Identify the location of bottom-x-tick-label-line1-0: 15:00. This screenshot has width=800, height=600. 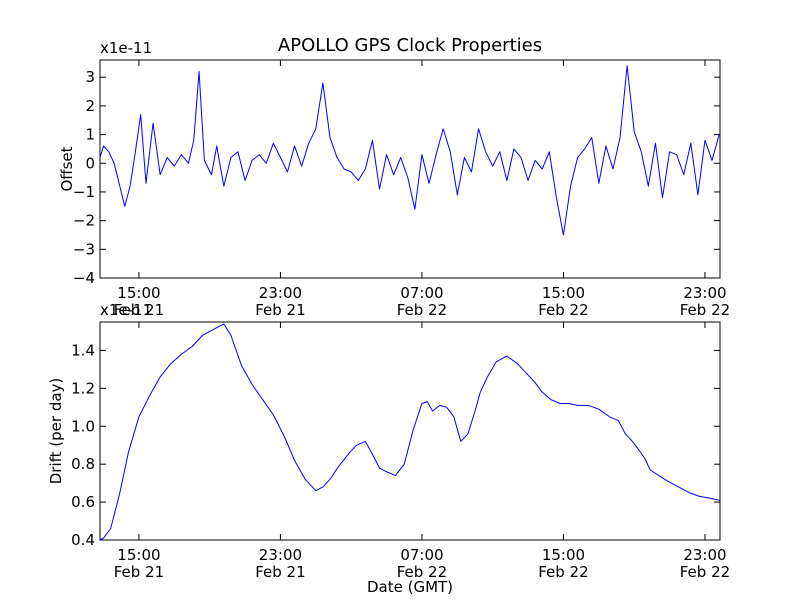
(138, 555).